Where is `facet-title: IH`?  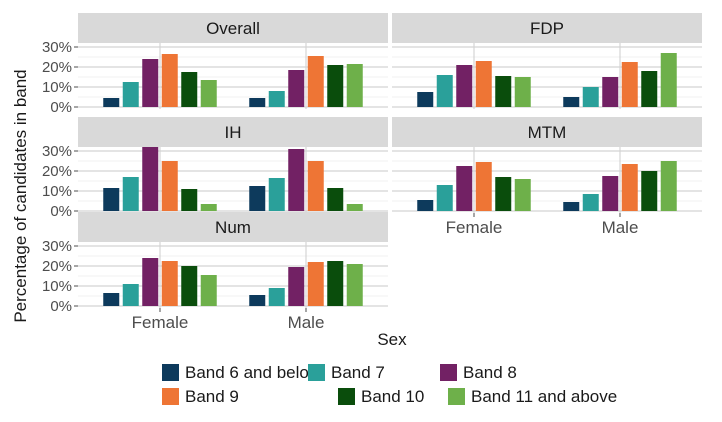 facet-title: IH is located at coordinates (233, 132).